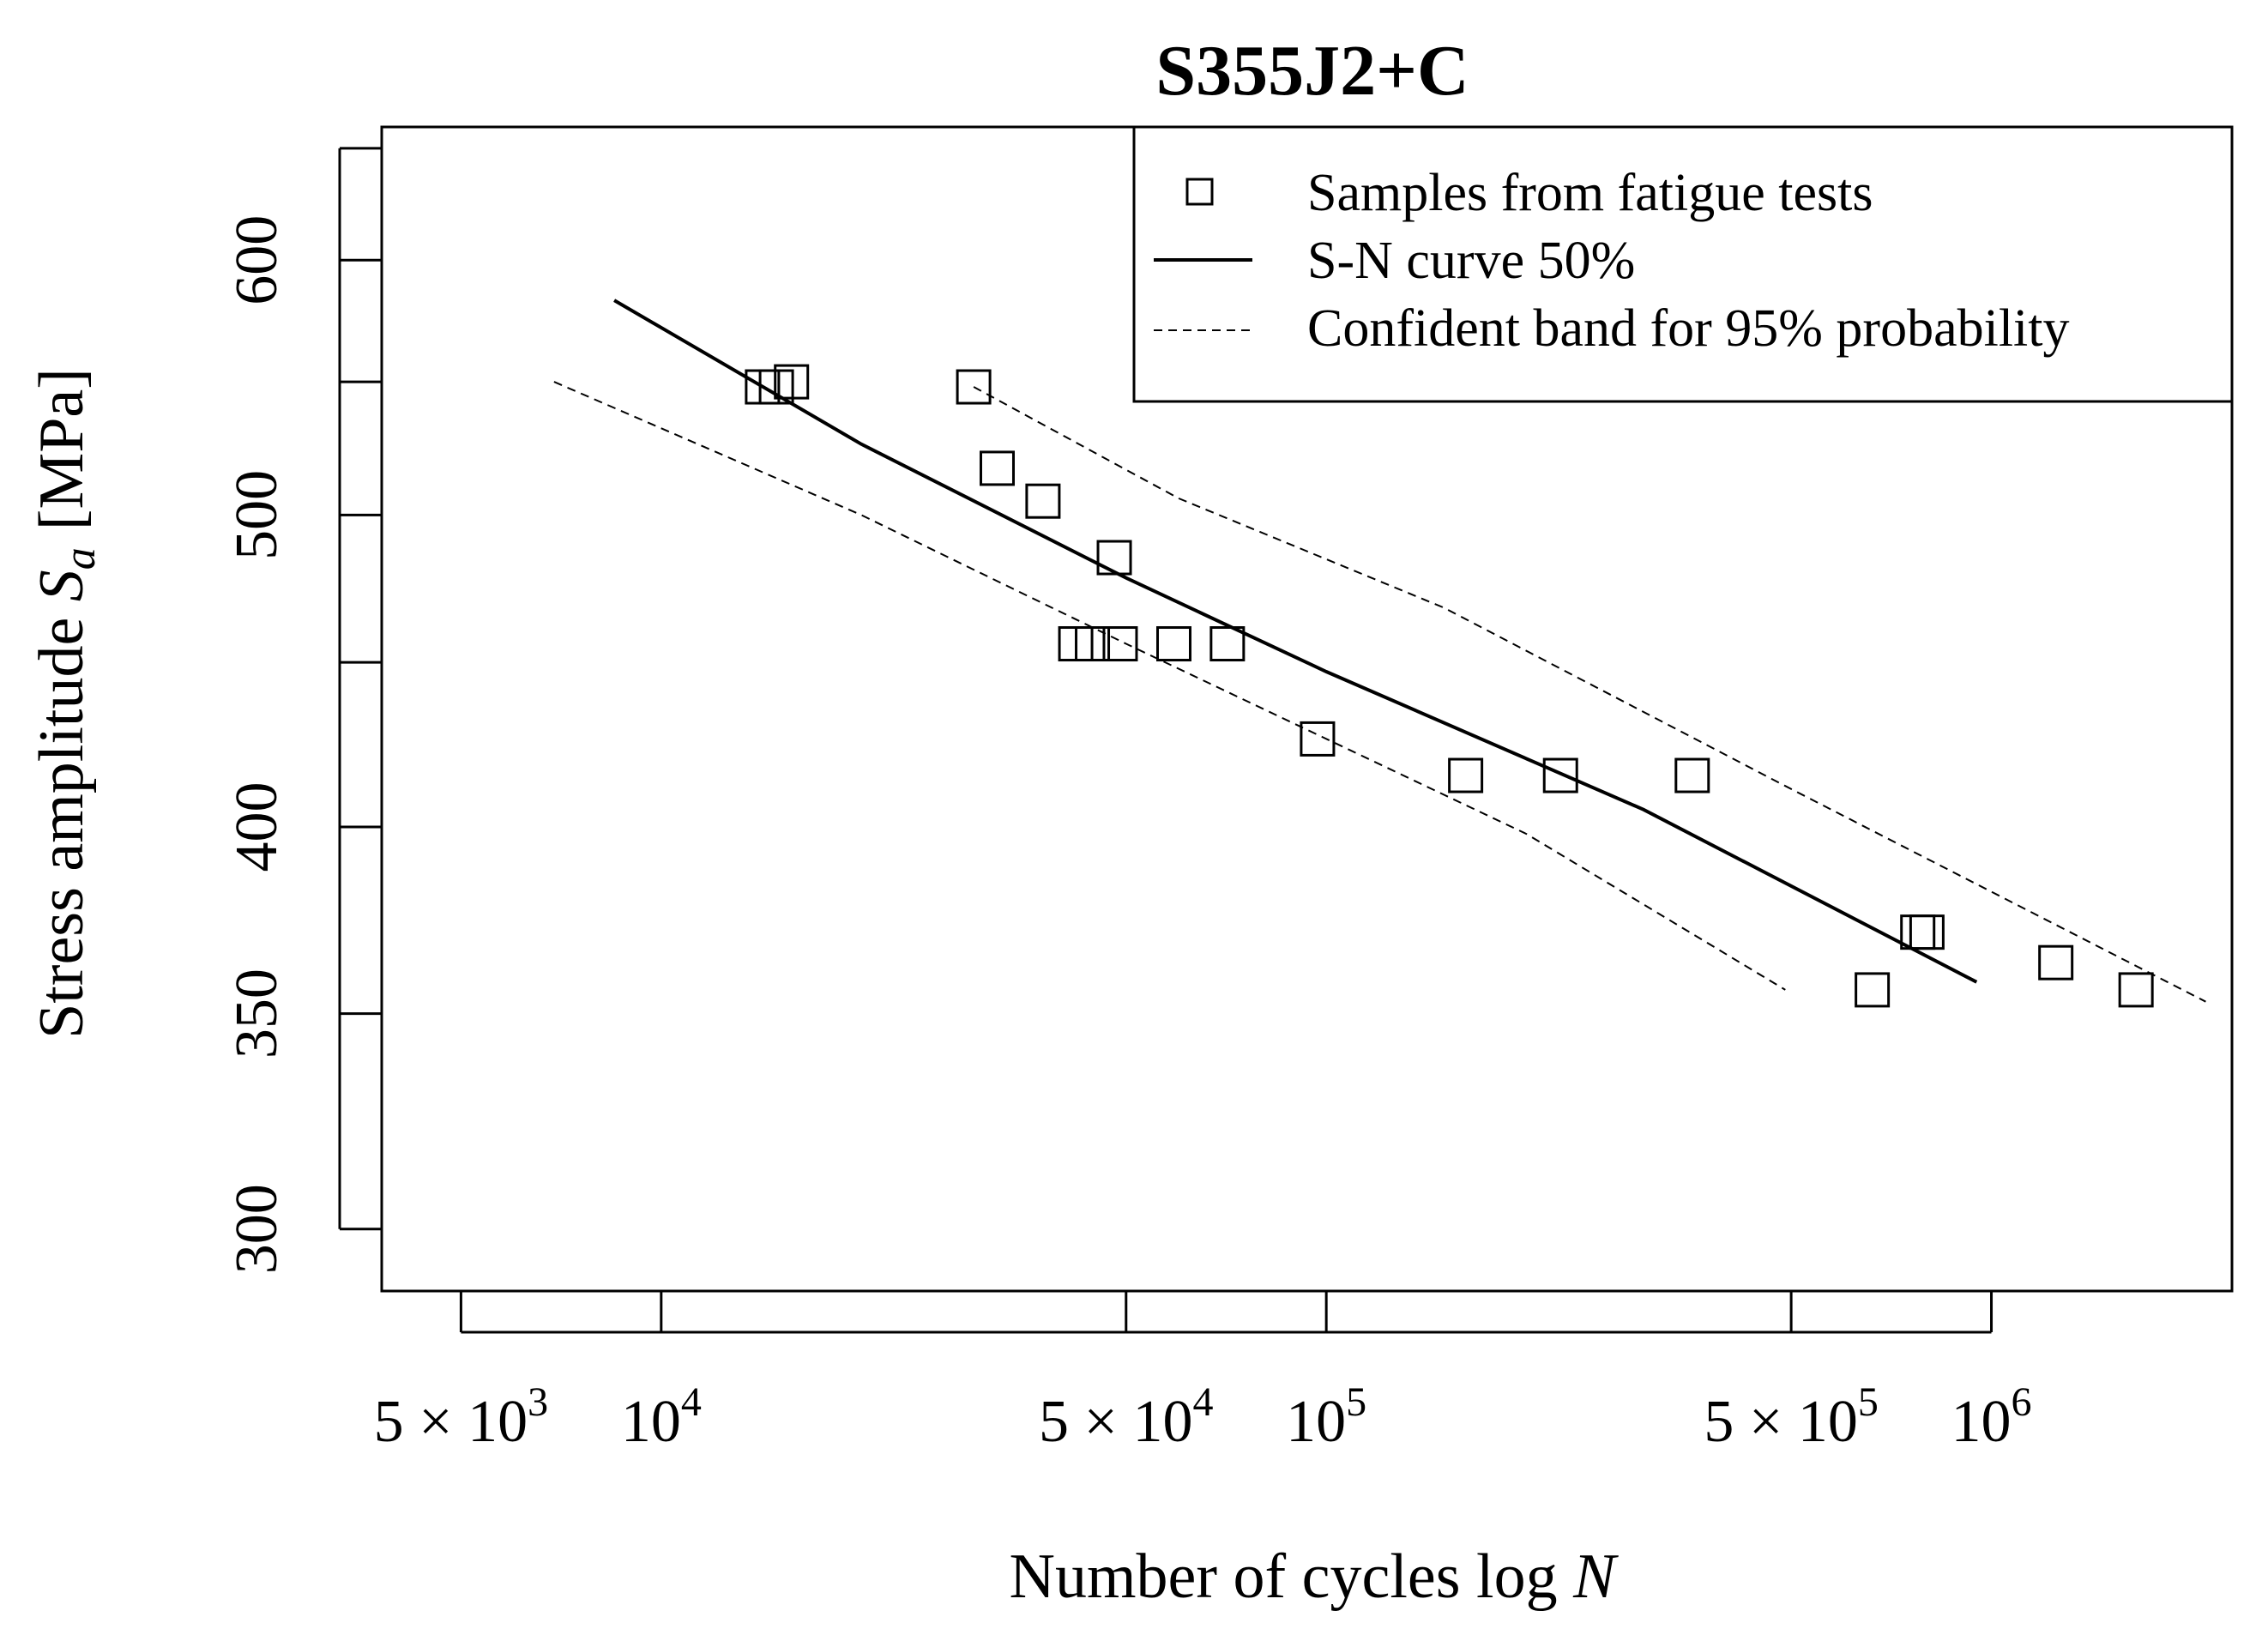 The width and height of the screenshot is (2268, 1629). I want to click on x-tick-exponent: 3, so click(538, 1402).